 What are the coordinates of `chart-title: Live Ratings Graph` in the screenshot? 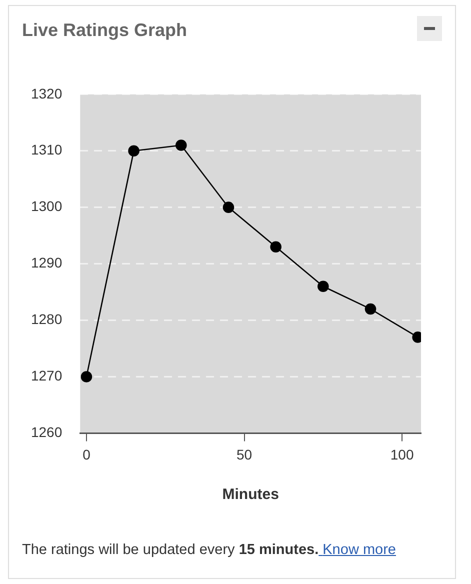 It's located at (105, 30).